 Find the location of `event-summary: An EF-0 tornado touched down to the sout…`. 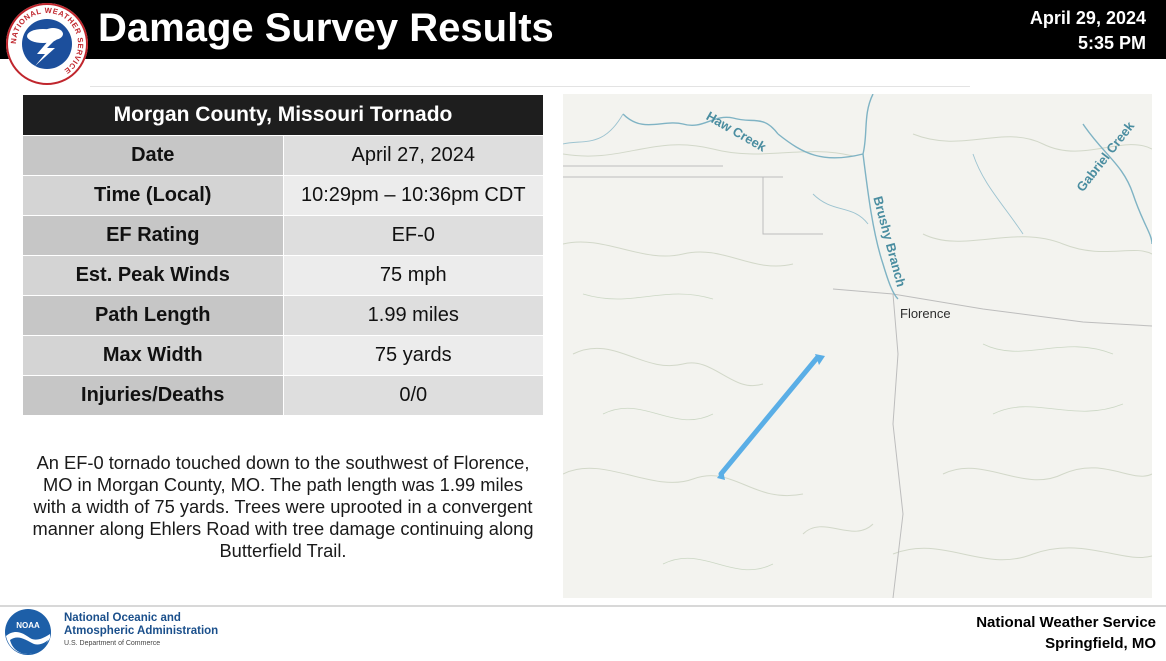

event-summary: An EF-0 tornado touched down to the sout… is located at coordinates (283, 506).